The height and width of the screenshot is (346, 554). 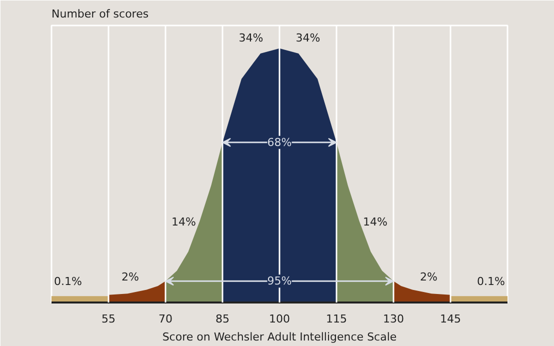 I want to click on y-axis-title: Number of scores, so click(x=100, y=14).